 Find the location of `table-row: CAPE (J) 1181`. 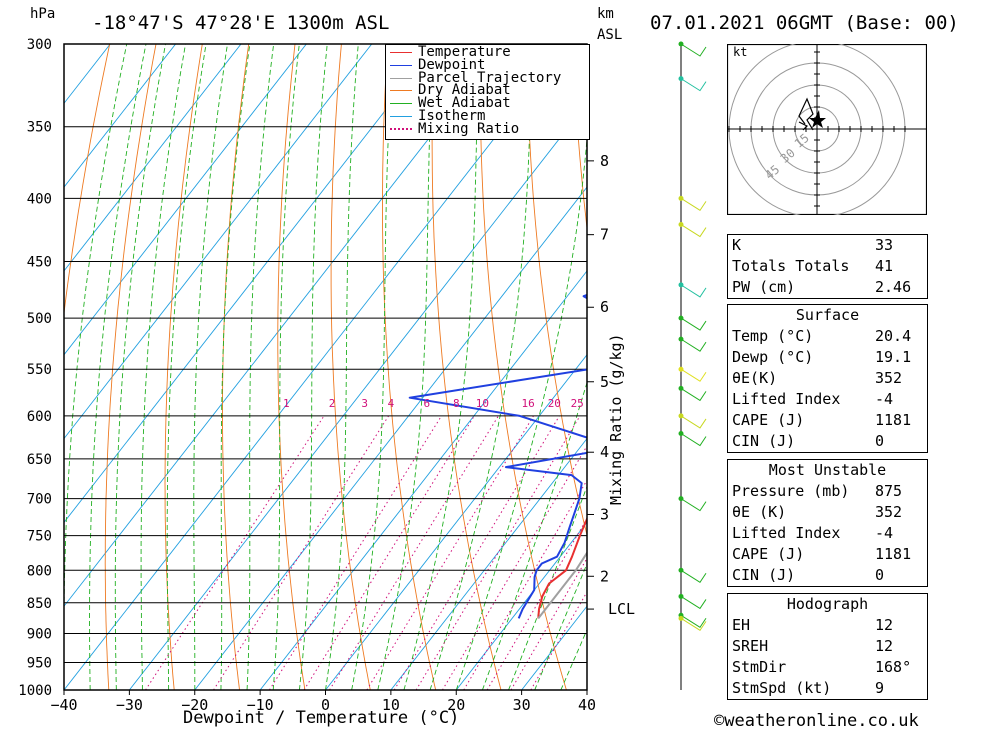

table-row: CAPE (J) 1181 is located at coordinates (827, 420).